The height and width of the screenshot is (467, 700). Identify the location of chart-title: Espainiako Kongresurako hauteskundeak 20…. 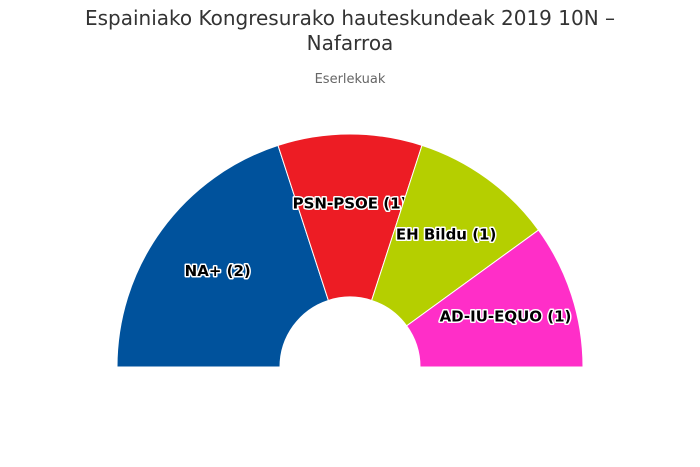
(350, 31).